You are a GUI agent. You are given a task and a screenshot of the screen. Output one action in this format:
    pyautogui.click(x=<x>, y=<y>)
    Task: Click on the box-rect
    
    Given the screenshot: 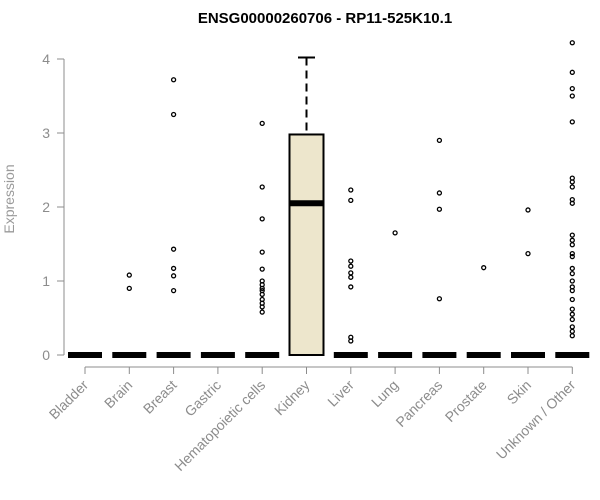 What is the action you would take?
    pyautogui.click(x=306, y=244)
    